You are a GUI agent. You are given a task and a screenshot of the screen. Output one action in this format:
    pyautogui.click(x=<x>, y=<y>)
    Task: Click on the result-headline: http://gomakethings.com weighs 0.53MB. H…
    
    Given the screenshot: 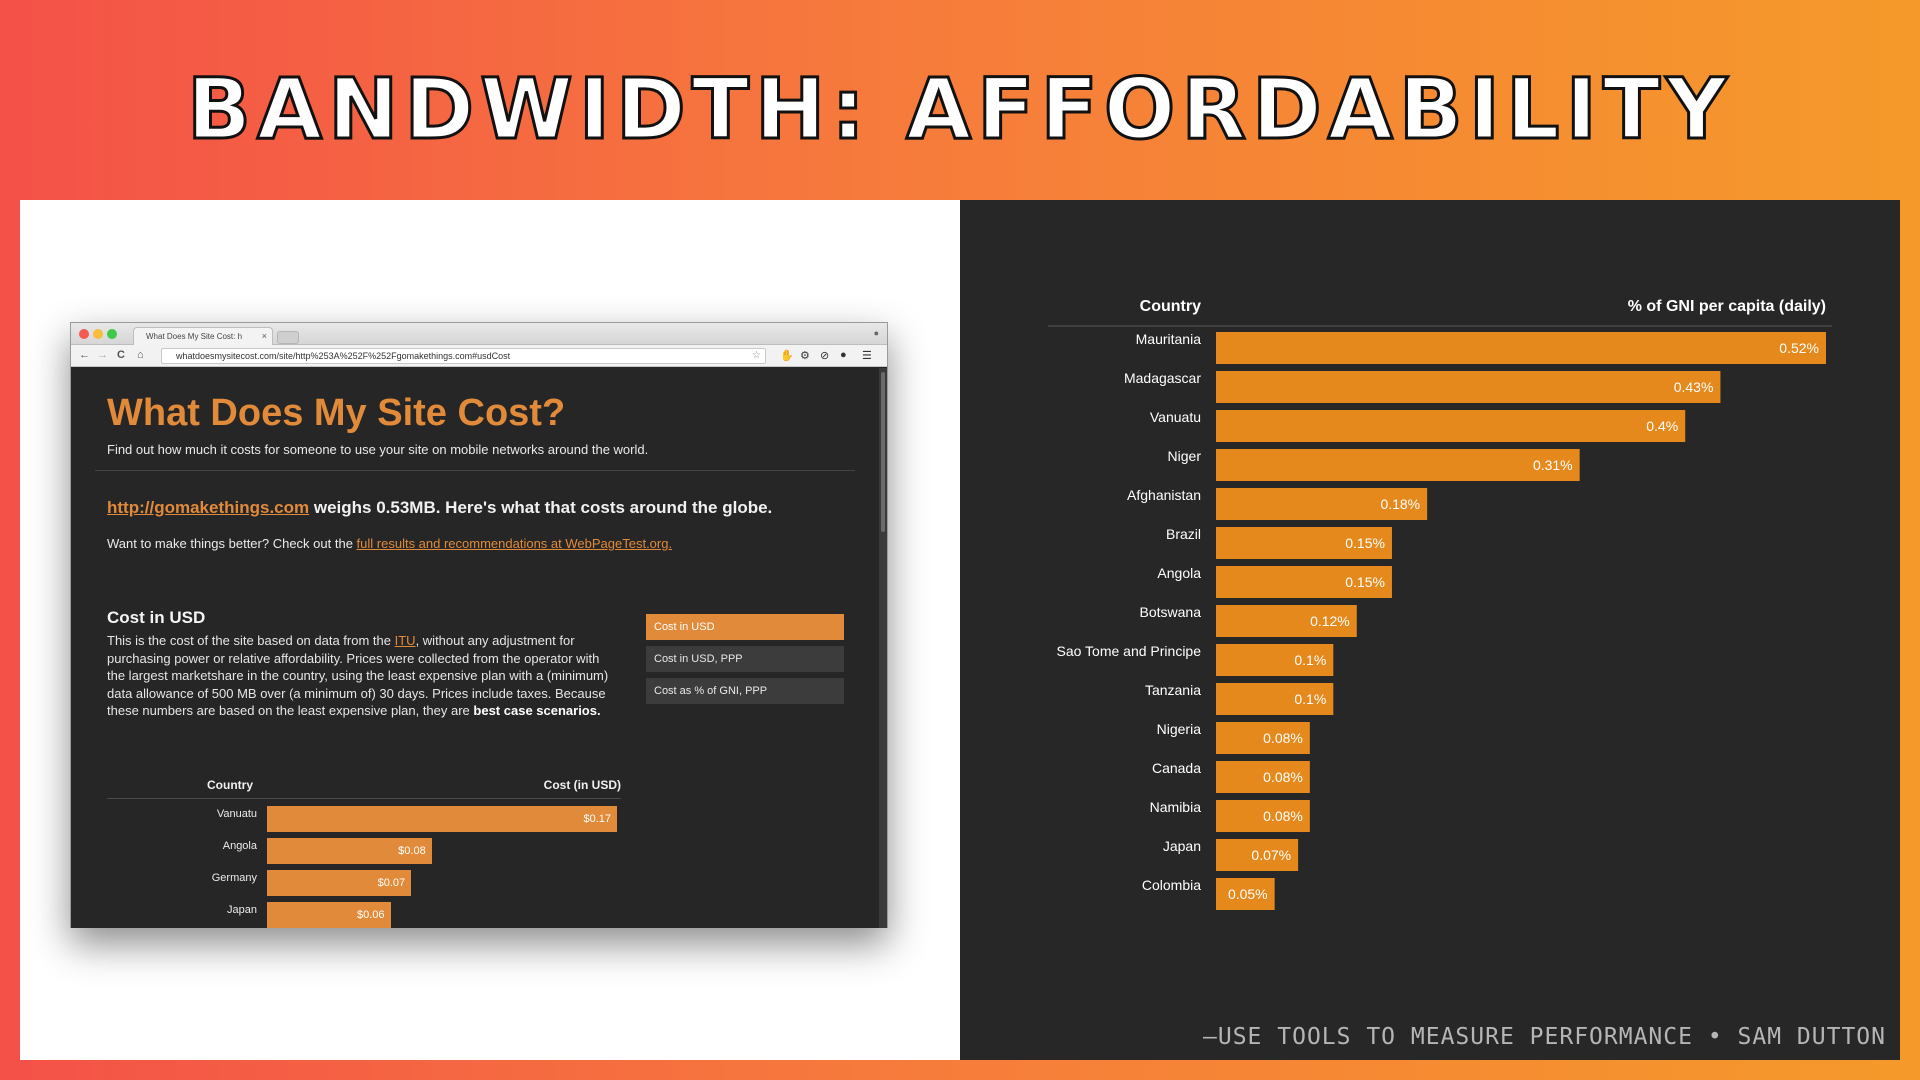 What is the action you would take?
    pyautogui.click(x=439, y=508)
    